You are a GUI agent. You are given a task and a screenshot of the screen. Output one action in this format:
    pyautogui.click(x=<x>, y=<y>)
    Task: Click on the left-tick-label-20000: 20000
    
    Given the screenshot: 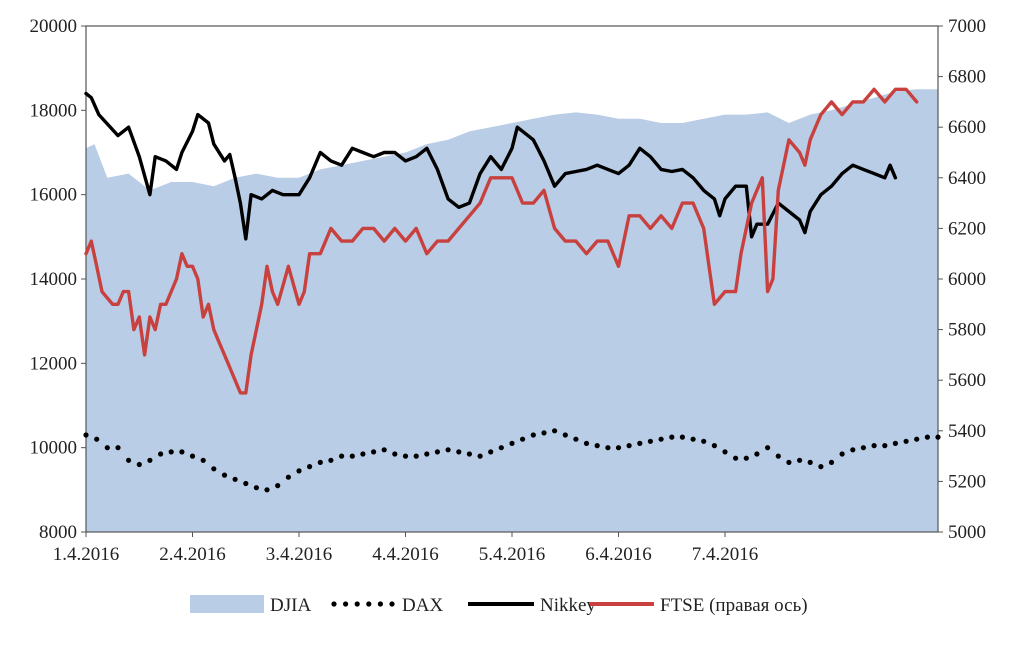 What is the action you would take?
    pyautogui.click(x=54, y=26)
    